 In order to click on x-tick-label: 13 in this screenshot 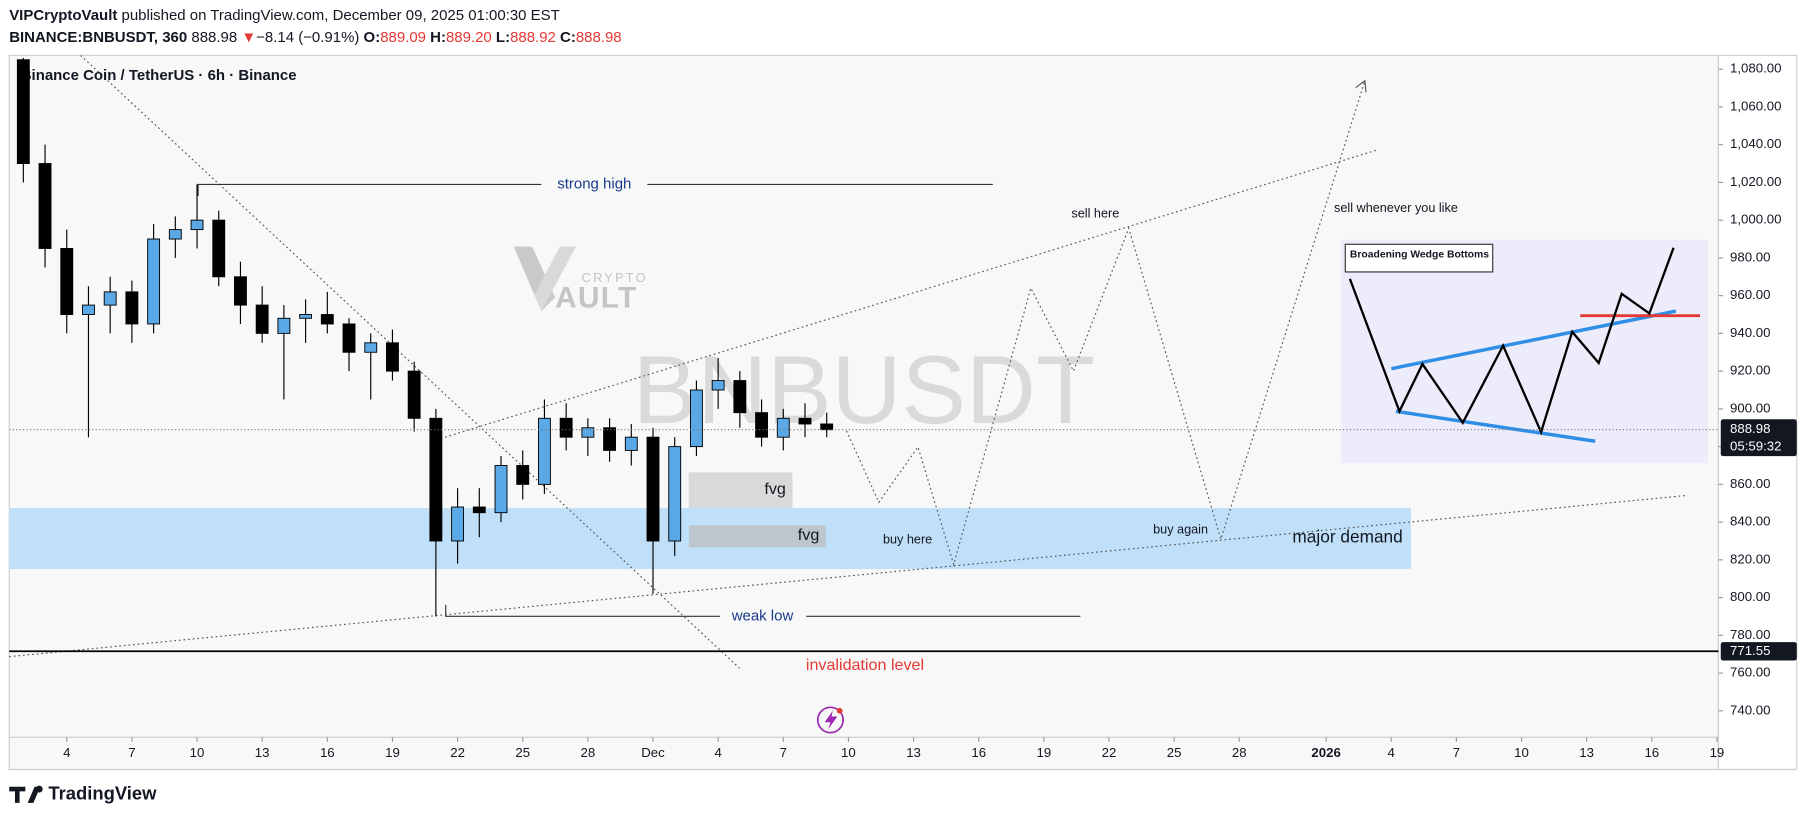, I will do `click(262, 752)`.